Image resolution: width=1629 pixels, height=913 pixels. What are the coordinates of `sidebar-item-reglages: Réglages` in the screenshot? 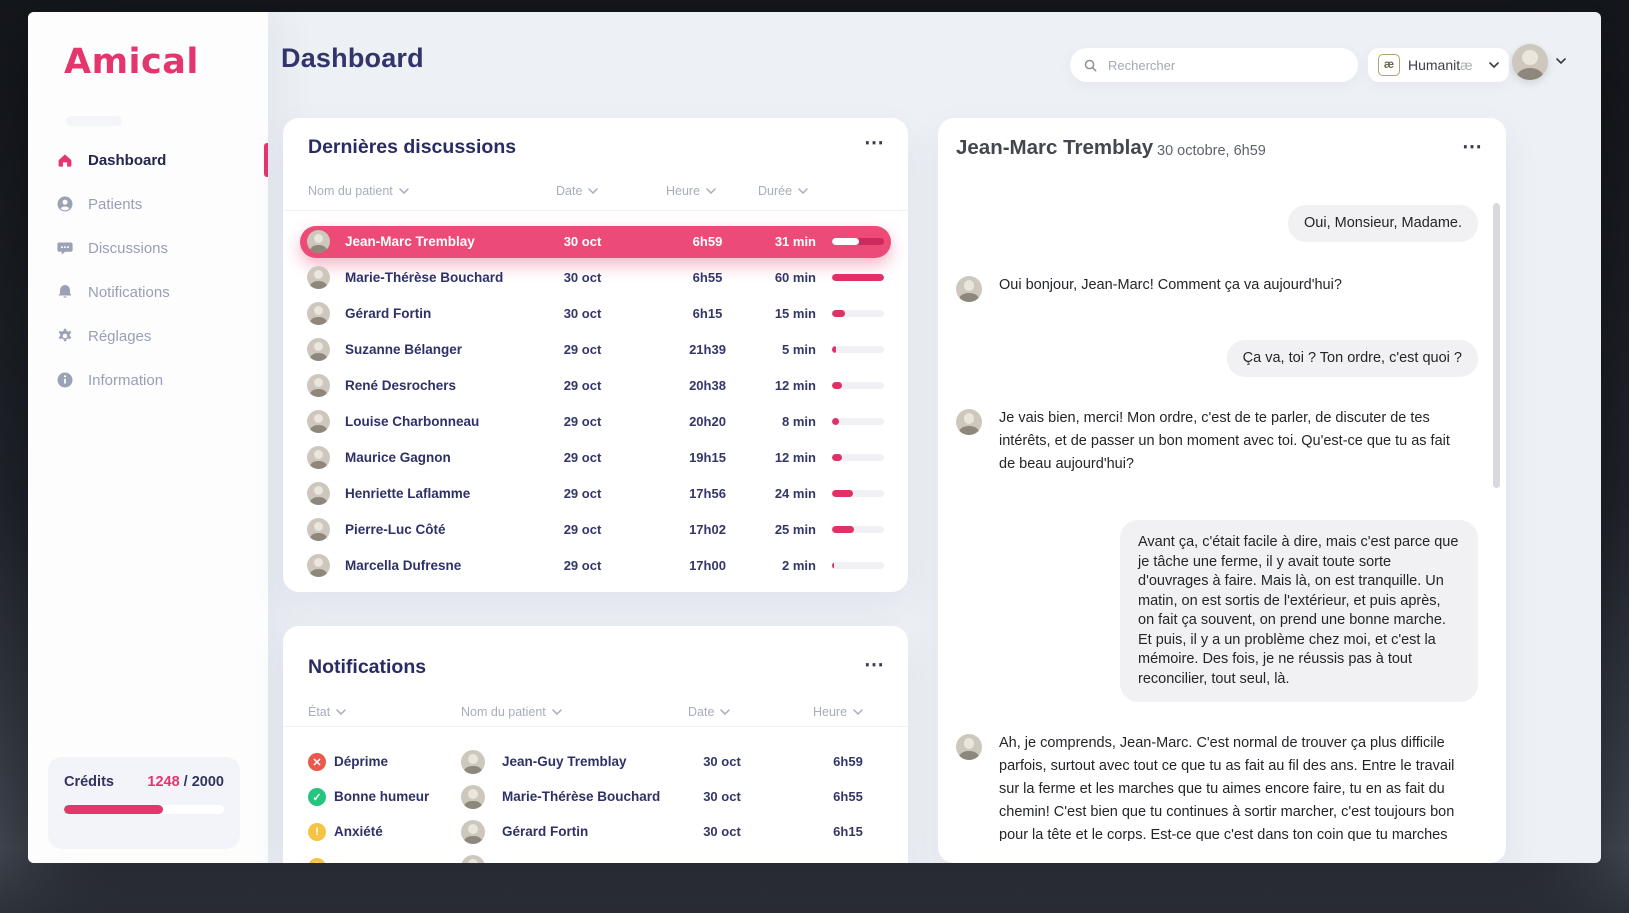 It's located at (148, 336).